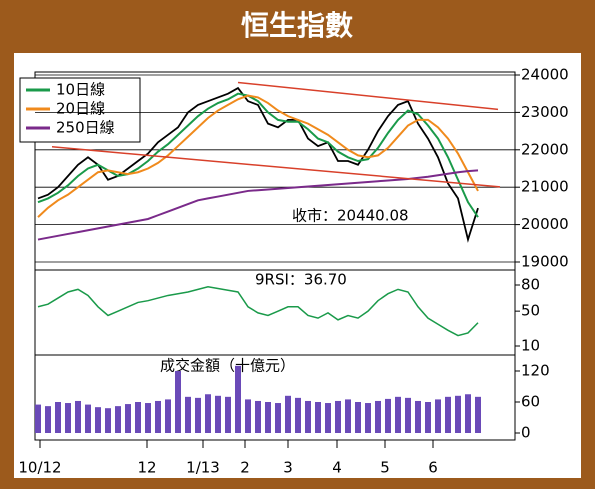 The height and width of the screenshot is (493, 595). Describe the element at coordinates (245, 468) in the screenshot. I see `x-tick-label: 2` at that location.